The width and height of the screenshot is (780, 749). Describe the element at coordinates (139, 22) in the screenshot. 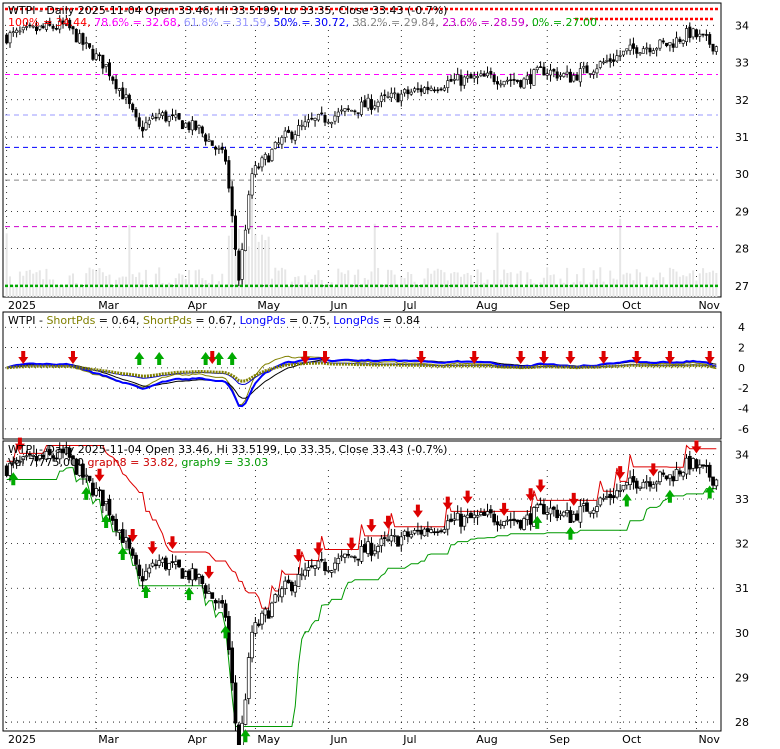

I see `fib-legend-item: 78.6% = 32.68,` at that location.